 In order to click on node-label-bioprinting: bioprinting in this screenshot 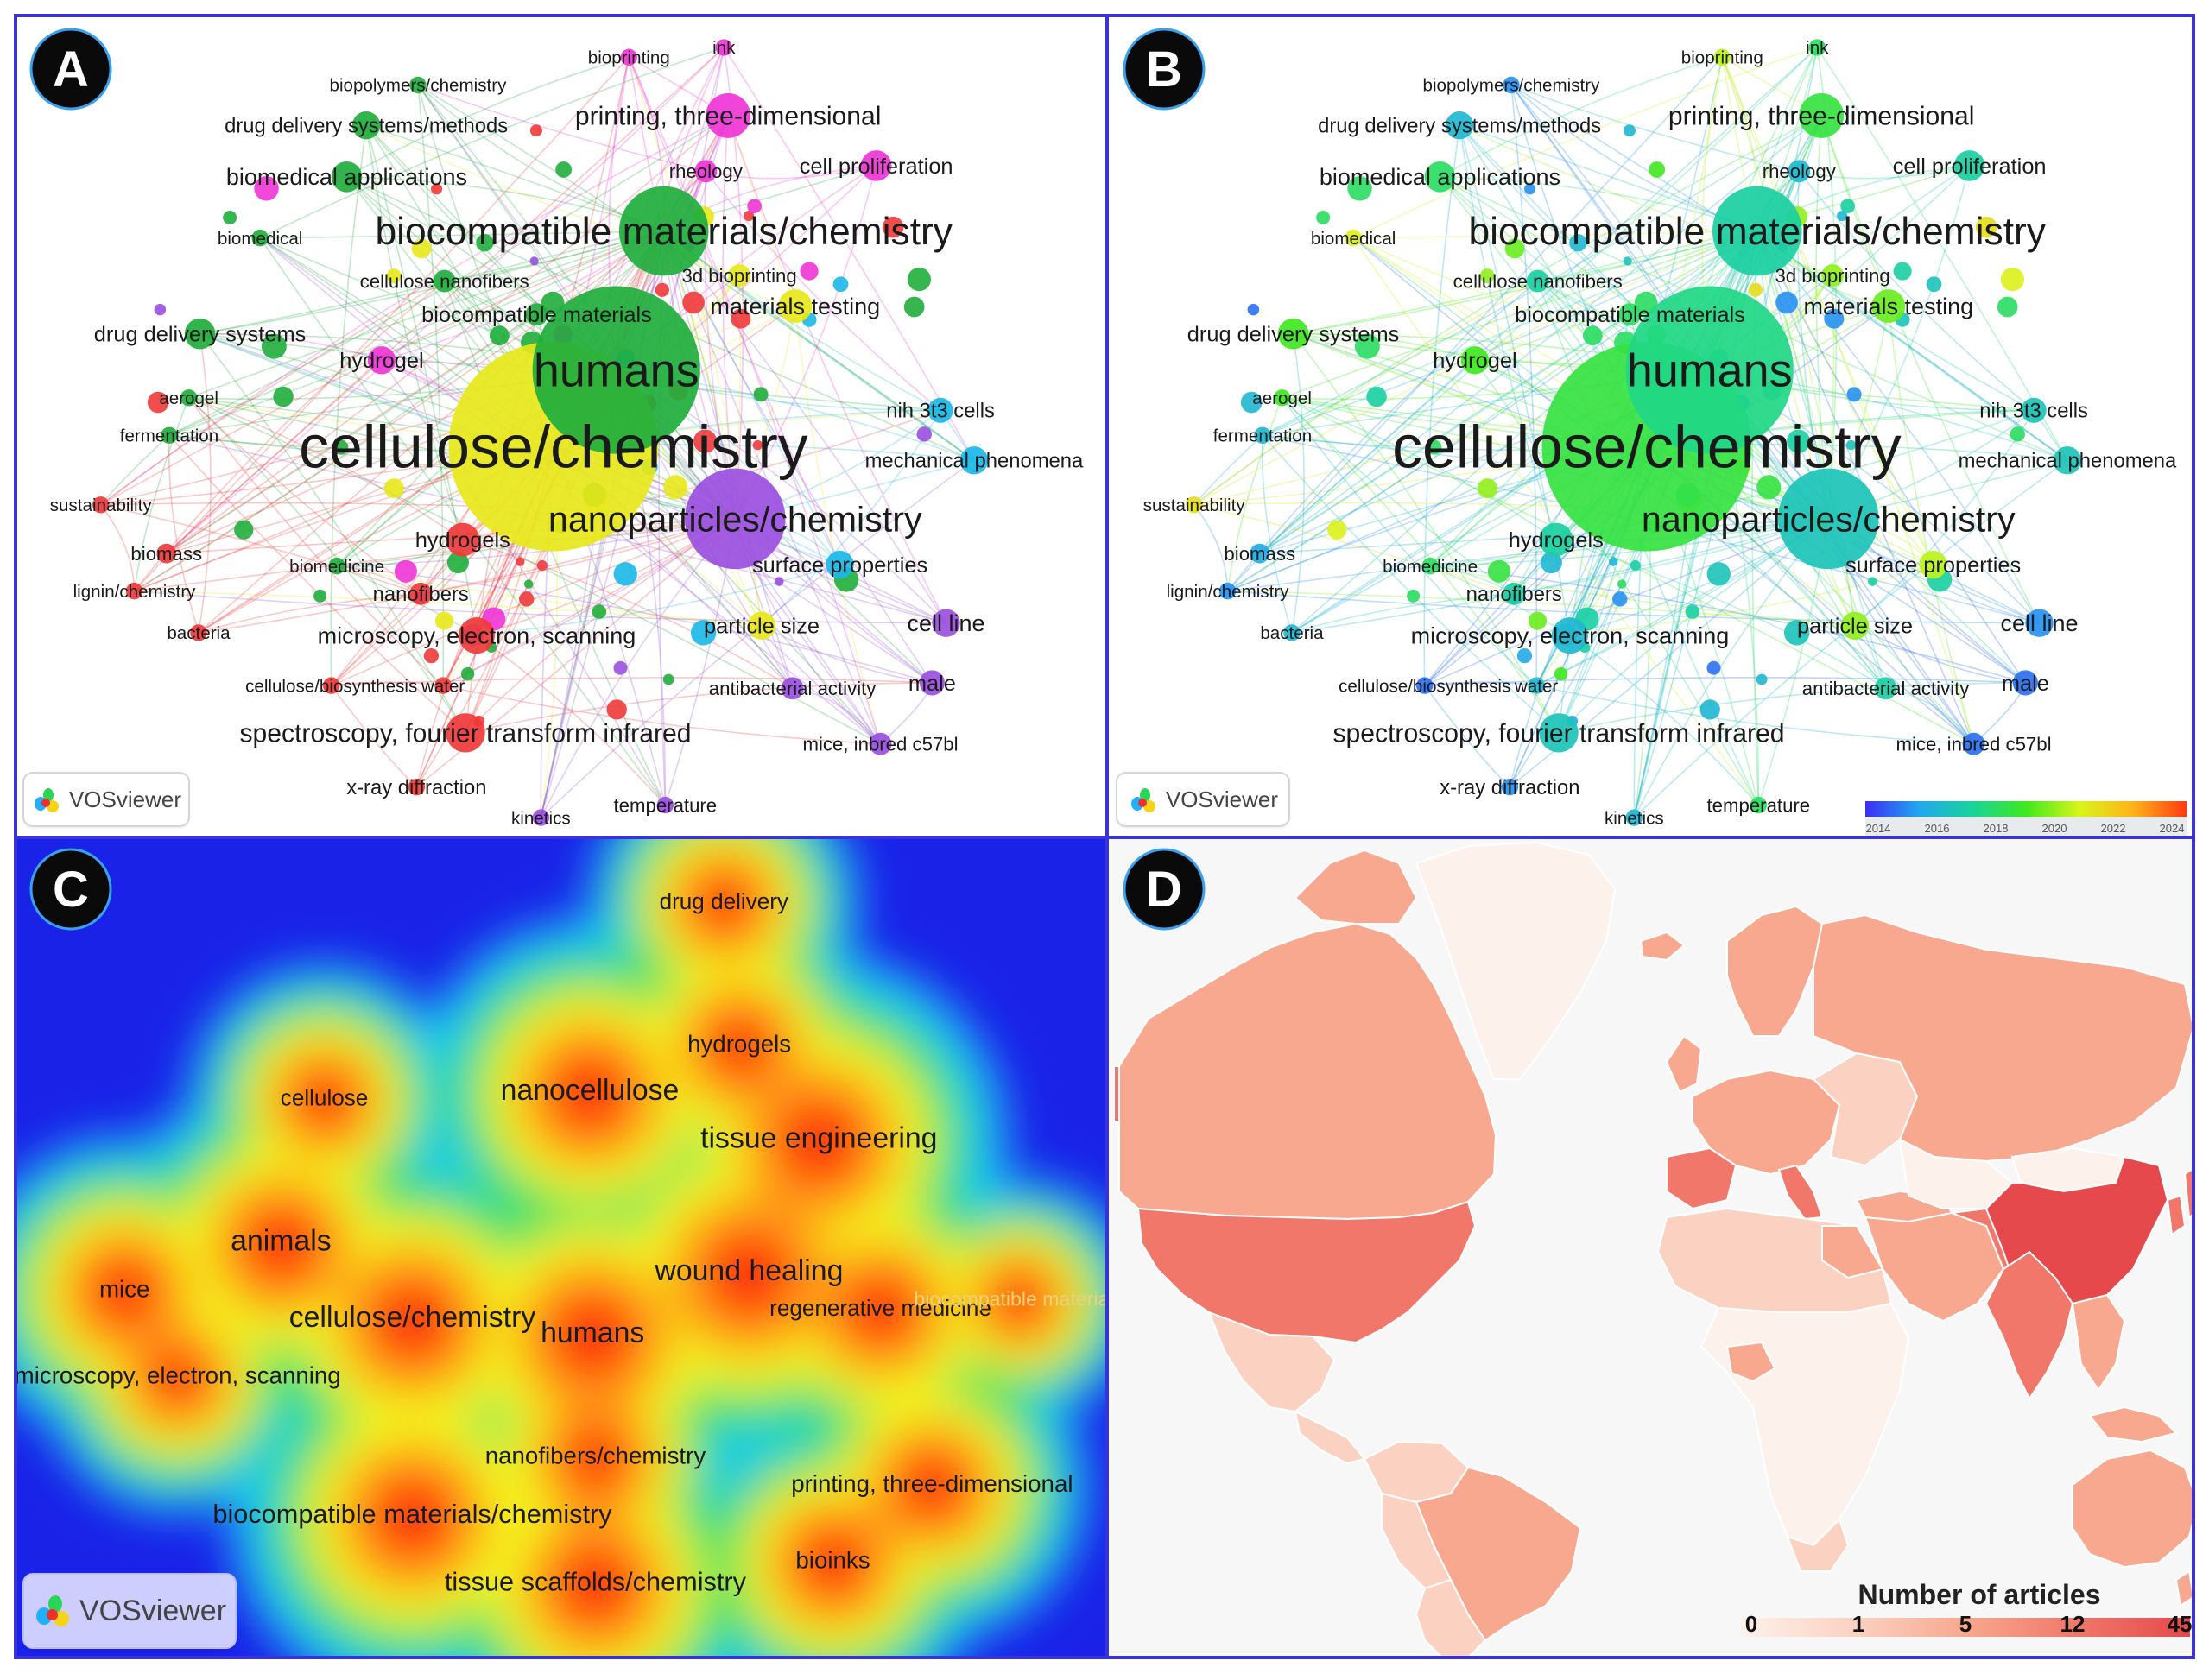, I will do `click(1722, 58)`.